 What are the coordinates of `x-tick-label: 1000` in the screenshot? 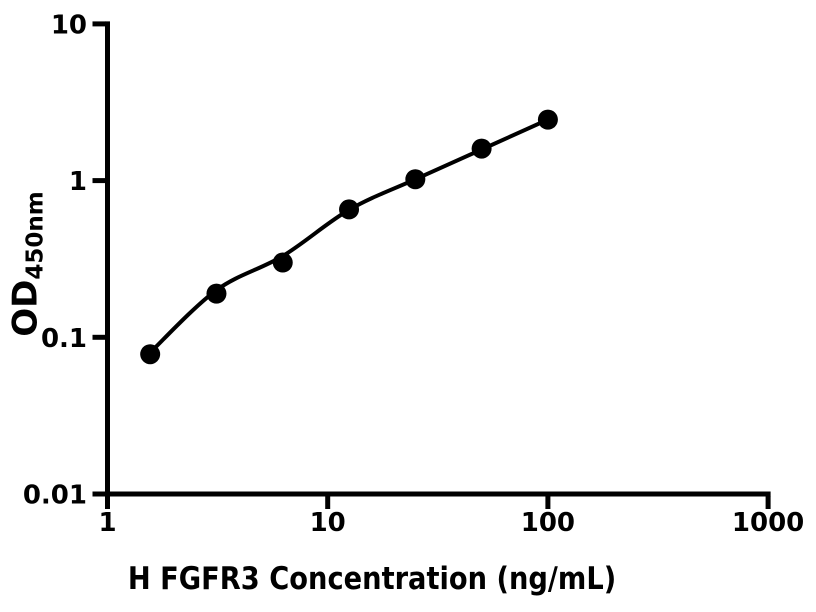 It's located at (768, 523).